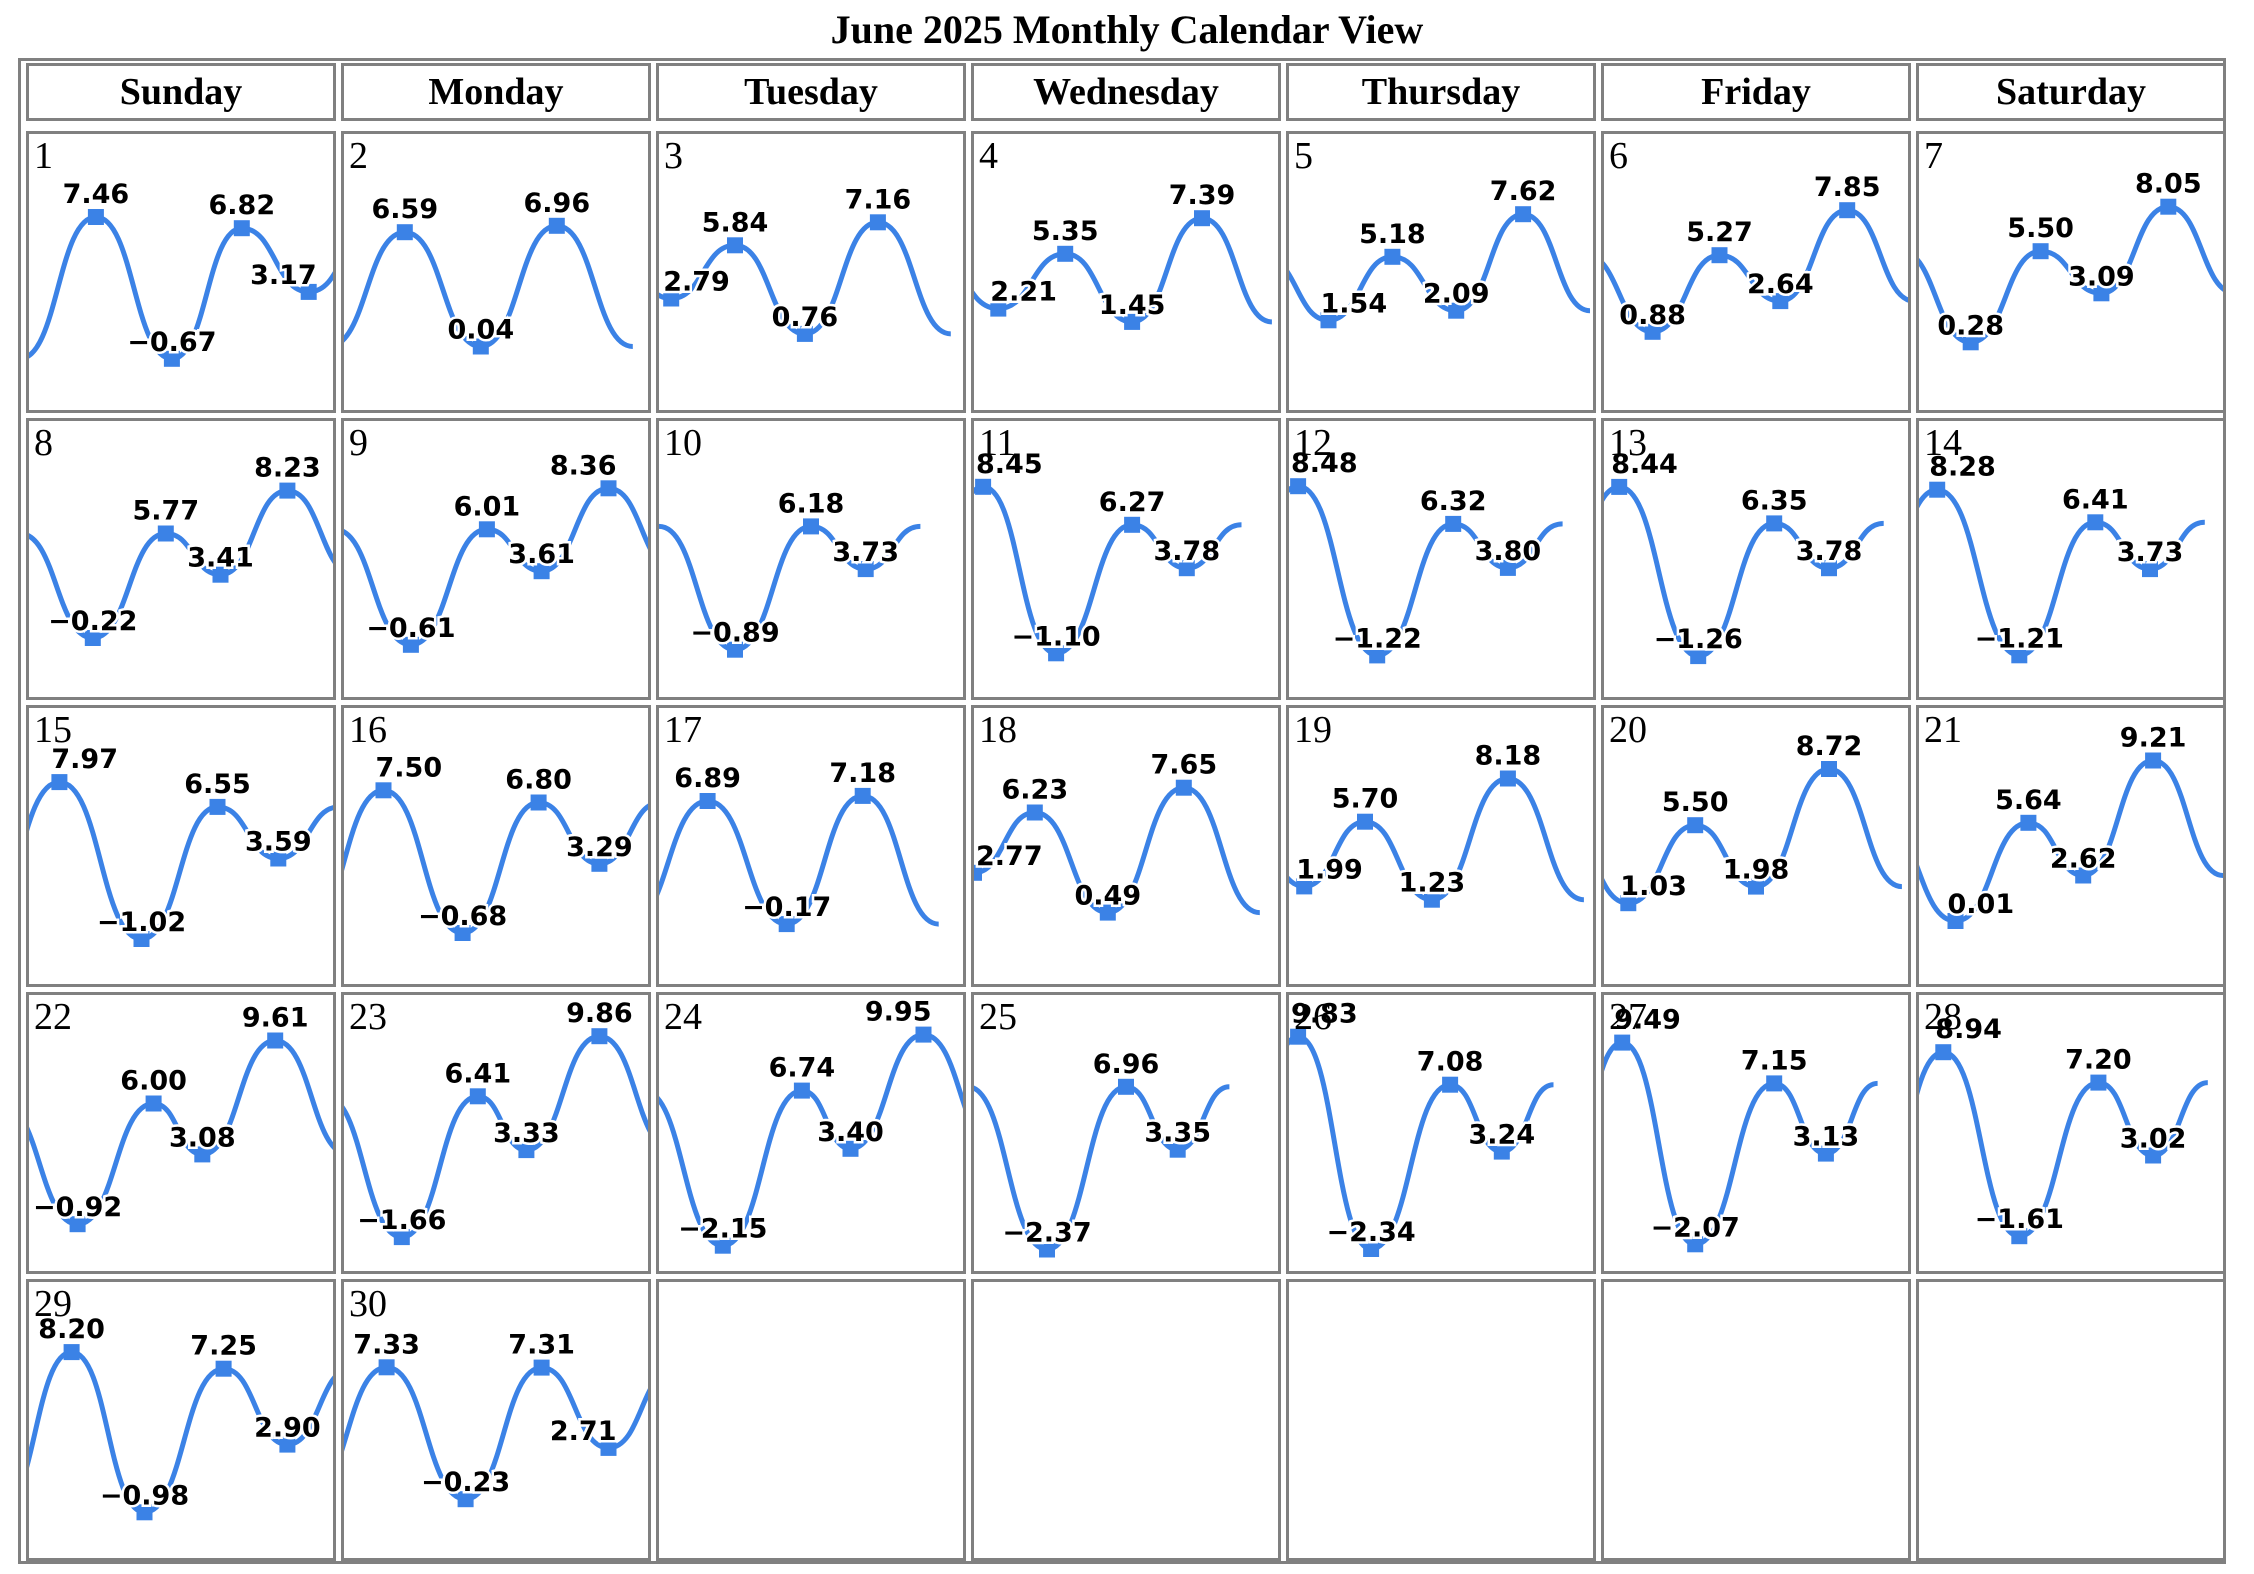  I want to click on data-label: −0.67, so click(171, 342).